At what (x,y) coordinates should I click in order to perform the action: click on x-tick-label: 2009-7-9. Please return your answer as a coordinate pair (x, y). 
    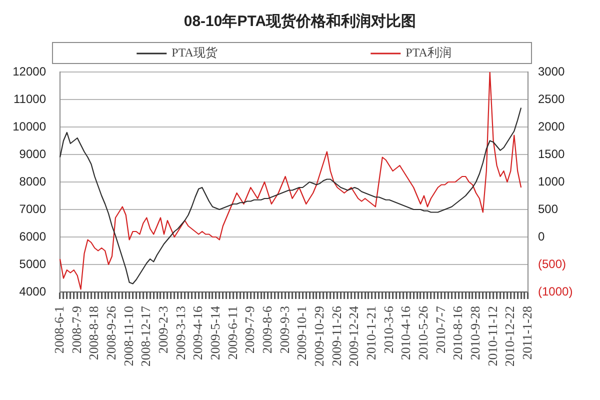
    Looking at the image, I should click on (250, 330).